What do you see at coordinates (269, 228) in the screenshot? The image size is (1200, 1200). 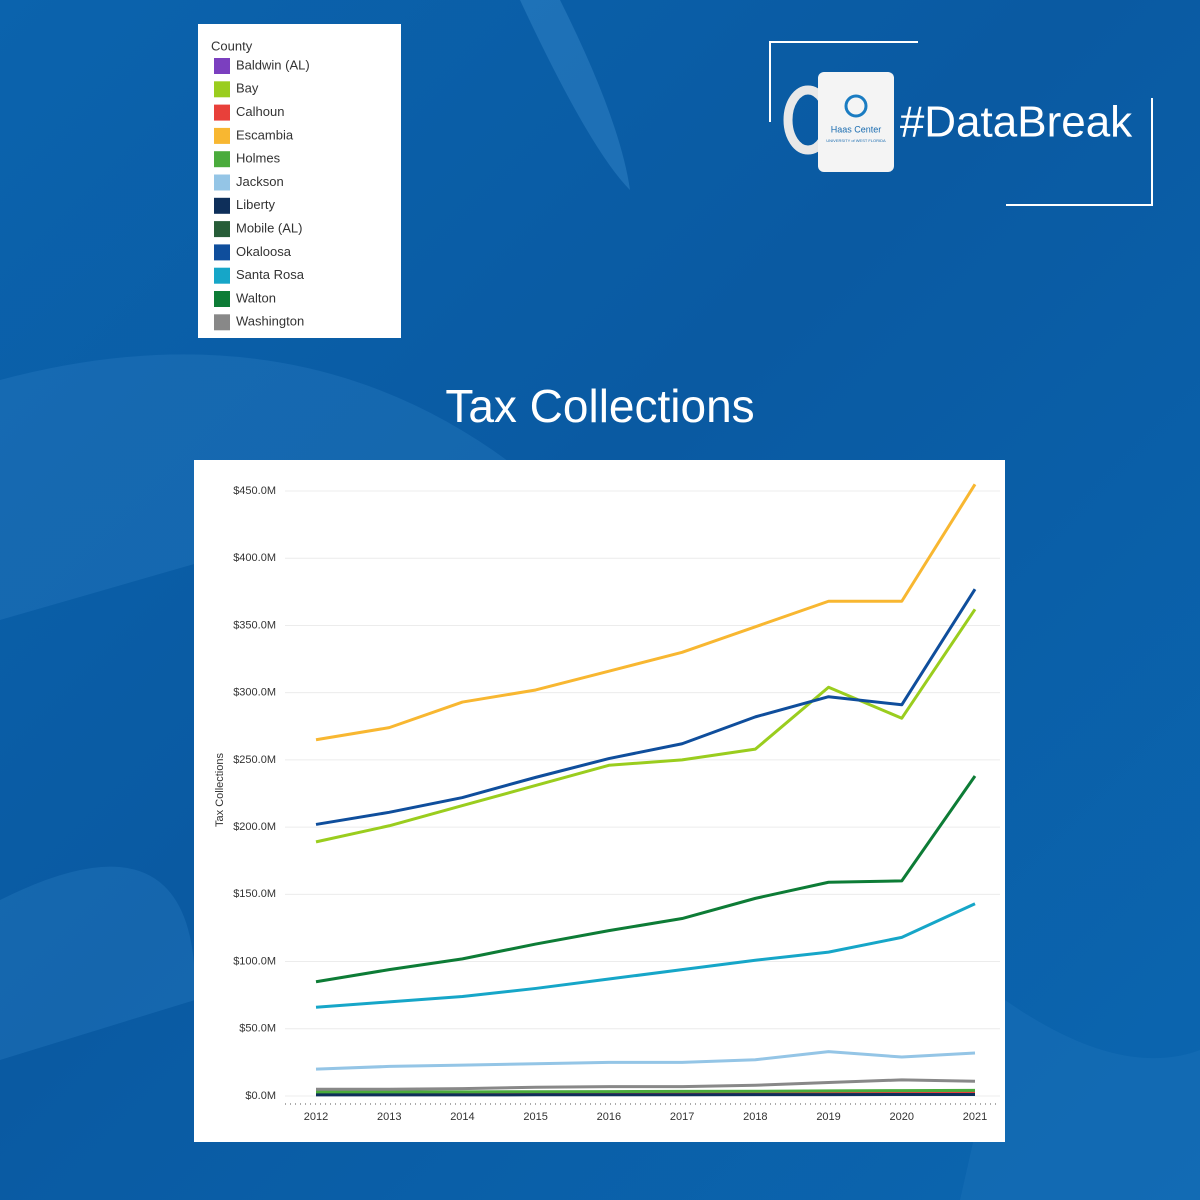 I see `legend-label: Mobile (AL)` at bounding box center [269, 228].